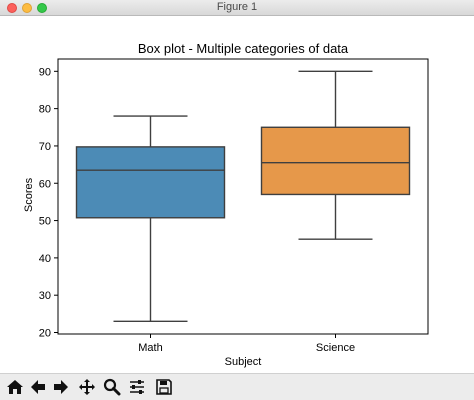 The image size is (474, 400). Describe the element at coordinates (27, 8) in the screenshot. I see `minimize-window-button` at that location.